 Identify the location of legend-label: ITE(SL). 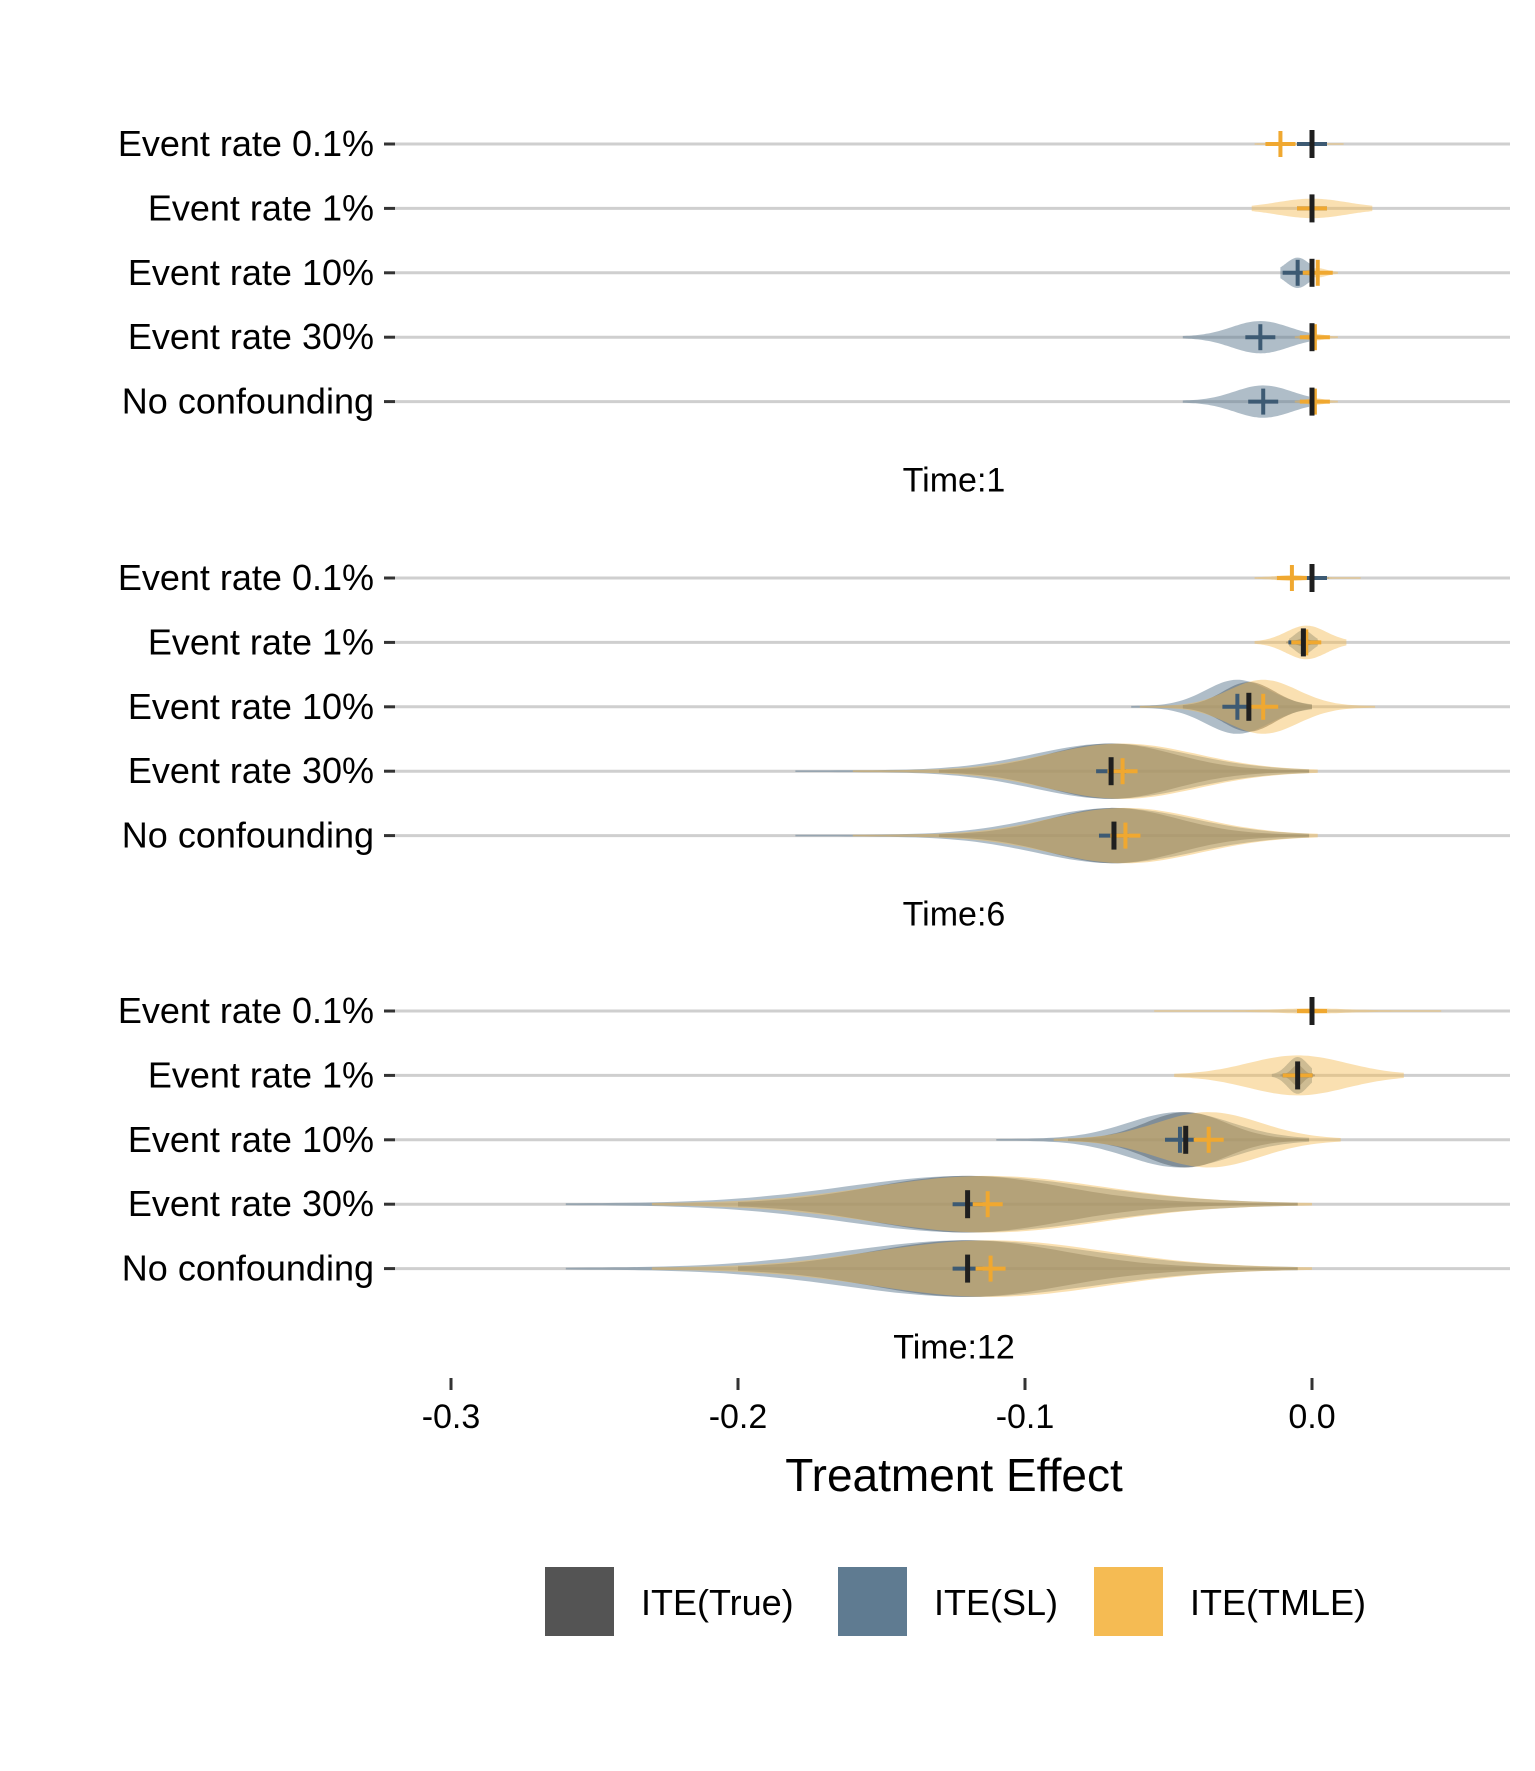
(996, 1602).